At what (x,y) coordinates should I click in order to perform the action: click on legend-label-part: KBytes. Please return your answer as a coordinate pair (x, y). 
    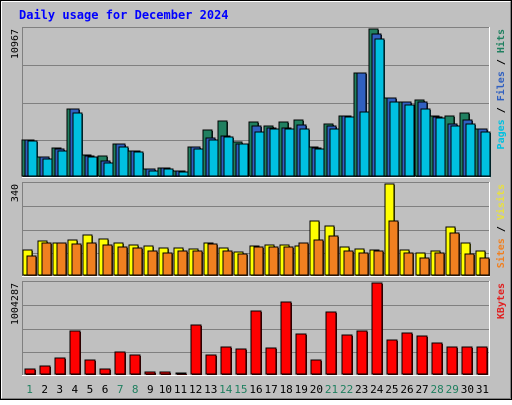
    Looking at the image, I should click on (501, 301).